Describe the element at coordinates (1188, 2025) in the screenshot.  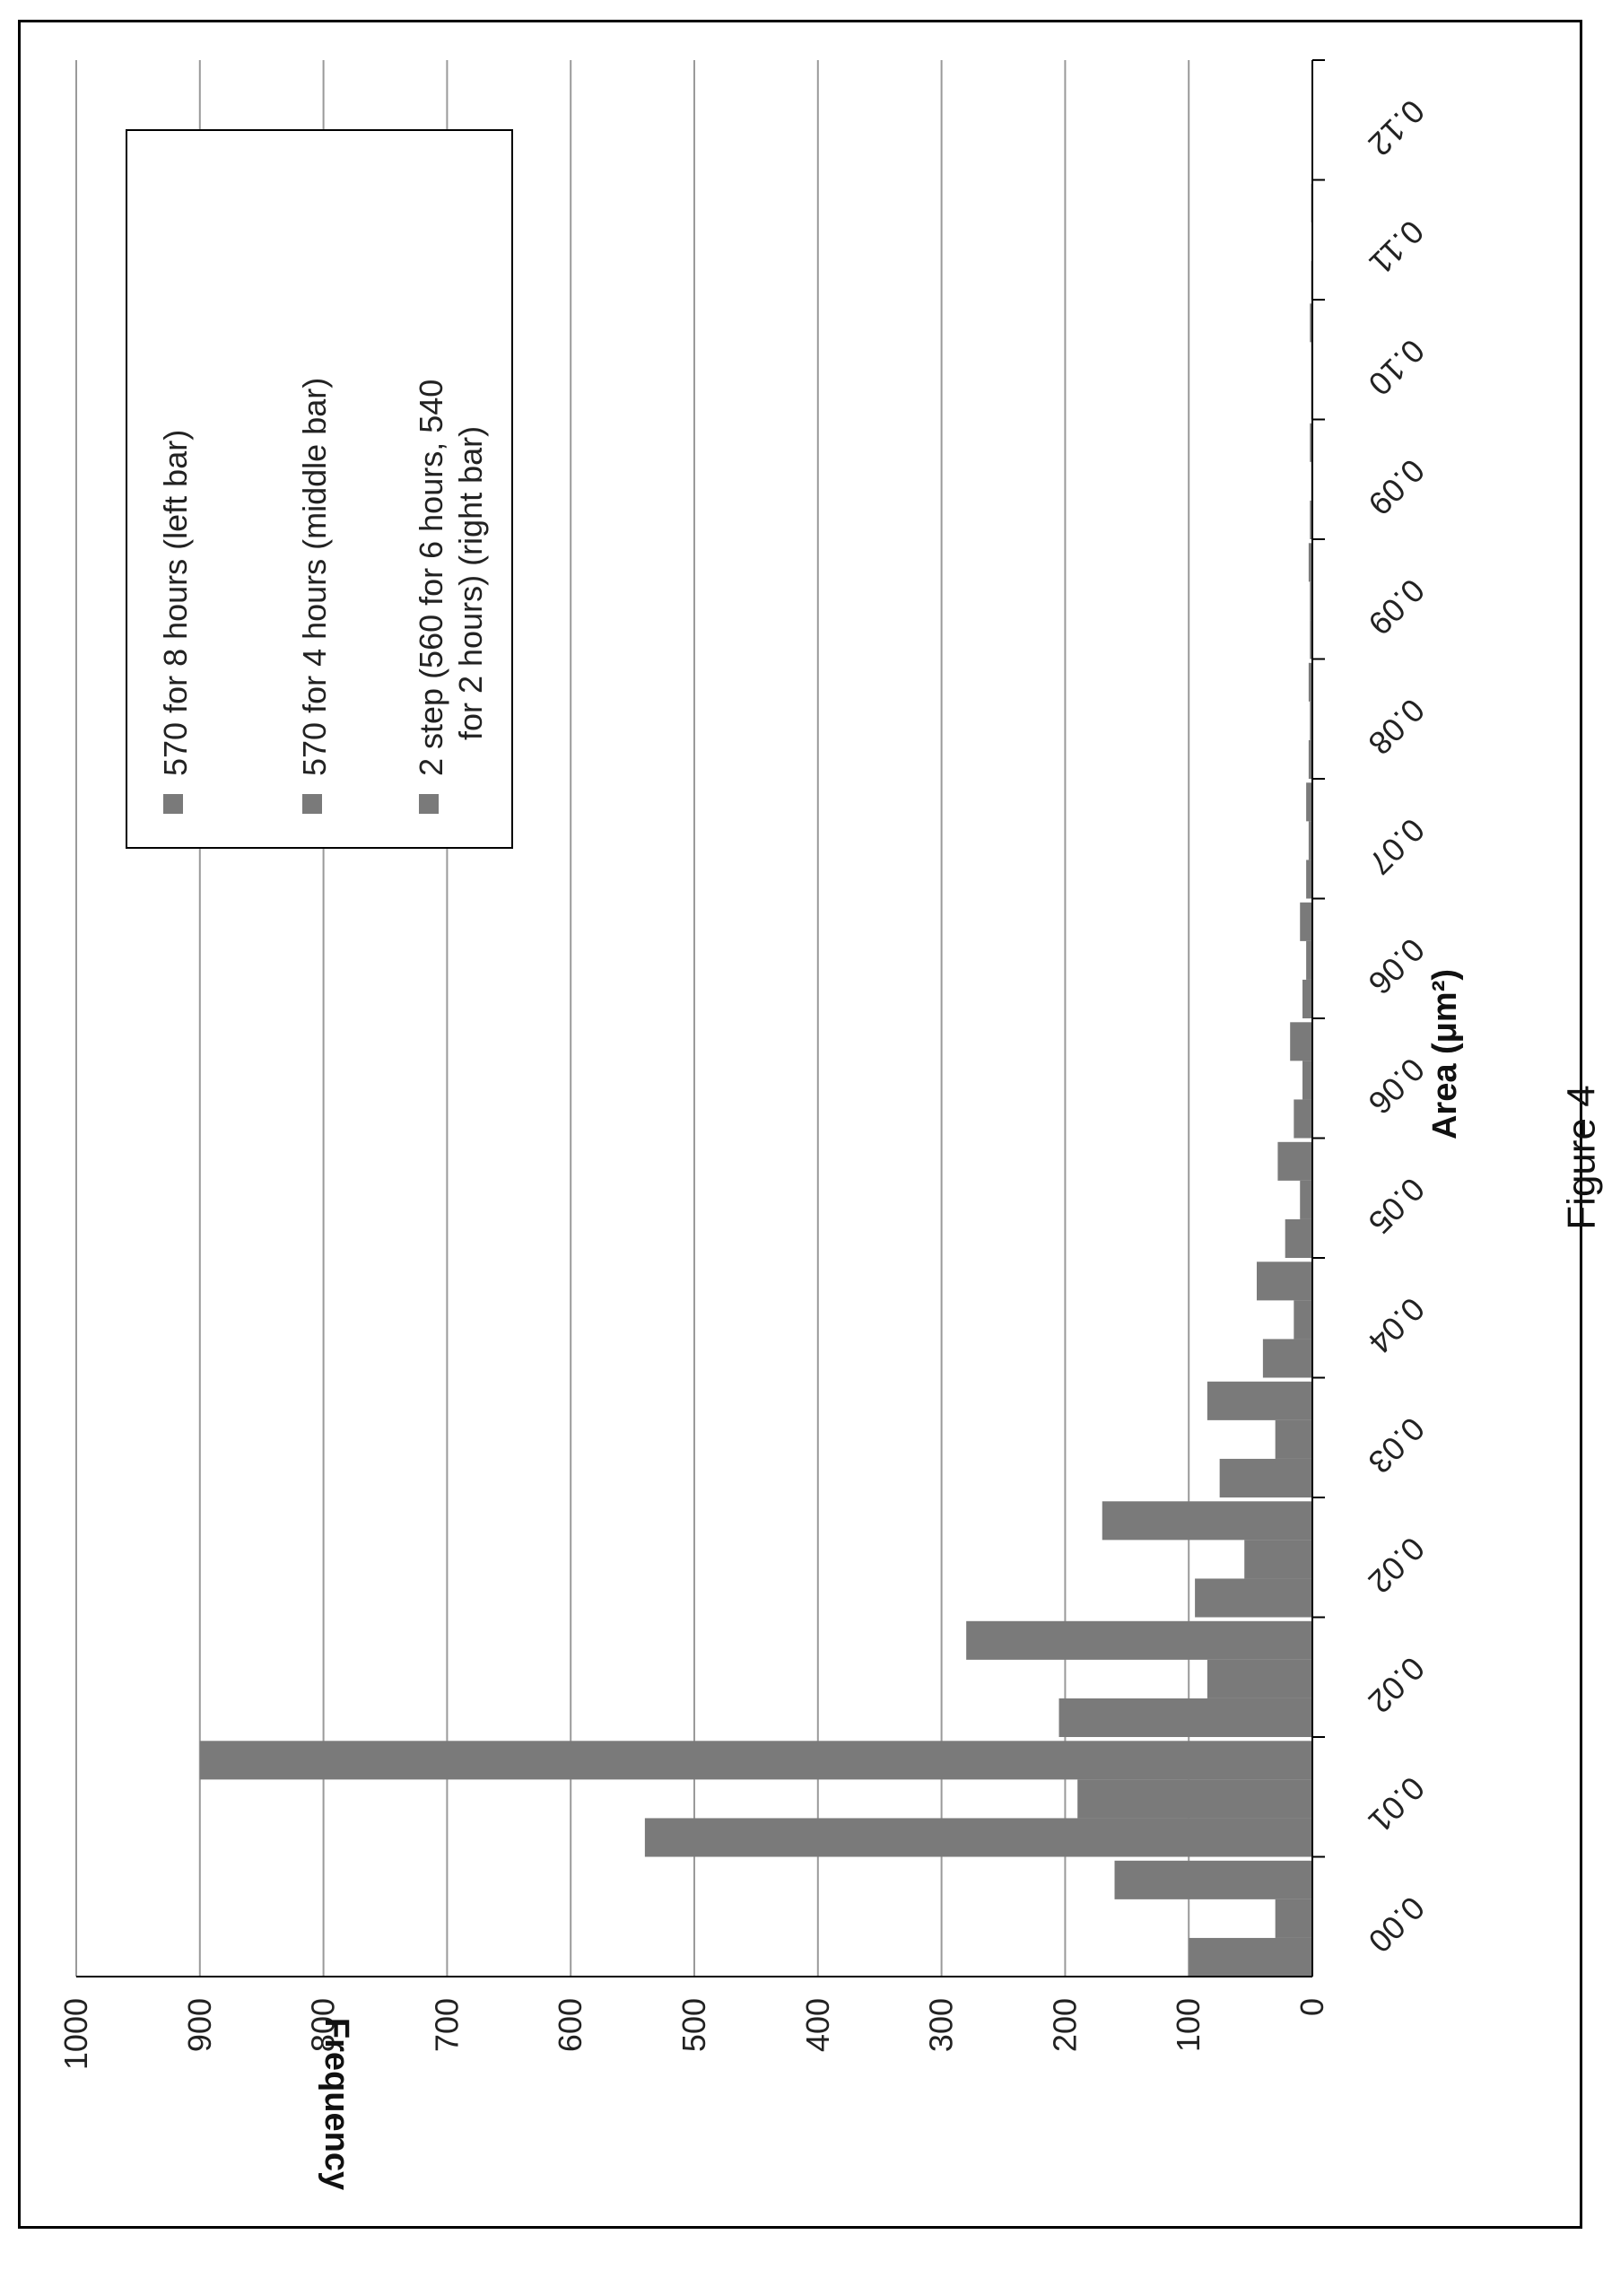
I see `frequency-tick-label: 100` at that location.